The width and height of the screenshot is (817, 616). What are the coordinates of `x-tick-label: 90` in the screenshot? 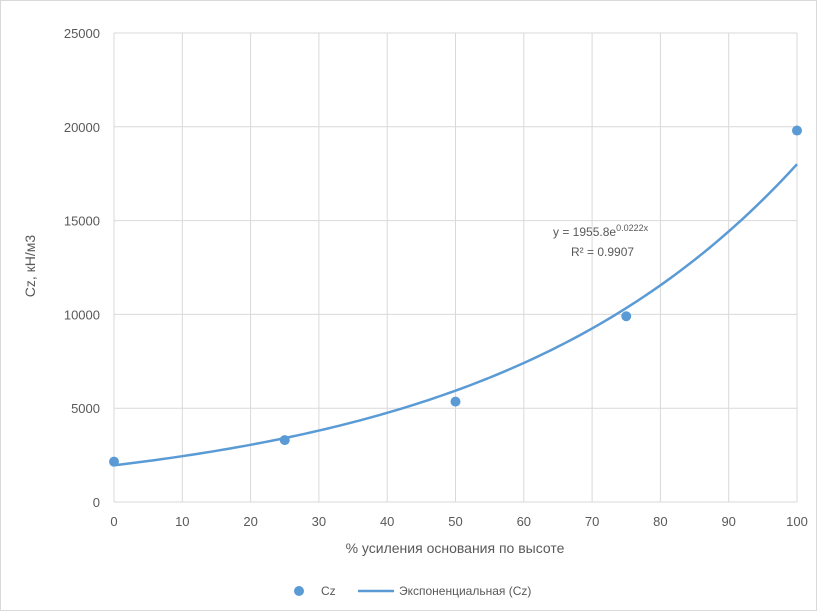 It's located at (728, 521).